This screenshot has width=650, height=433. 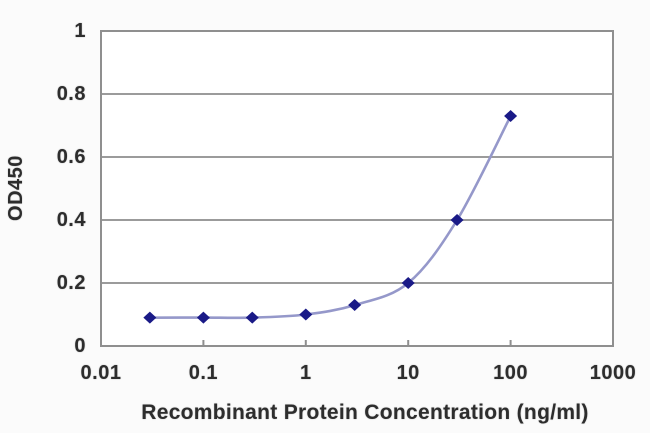 I want to click on y-axis-title: OD450, so click(x=16, y=188).